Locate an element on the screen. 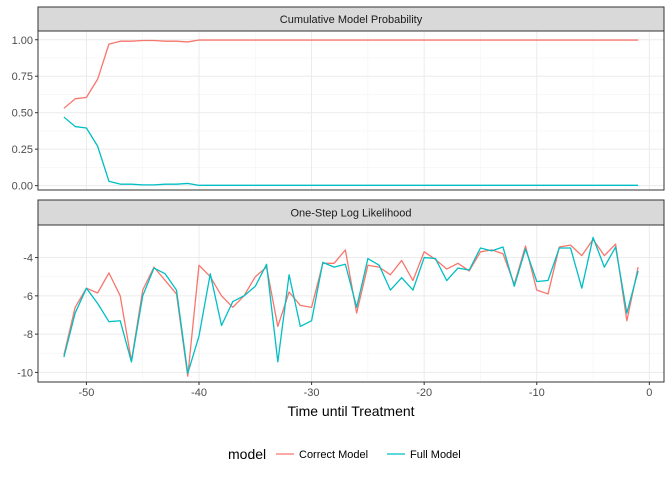  facet-strip-label: Cumulative Model Probability is located at coordinates (351, 20).